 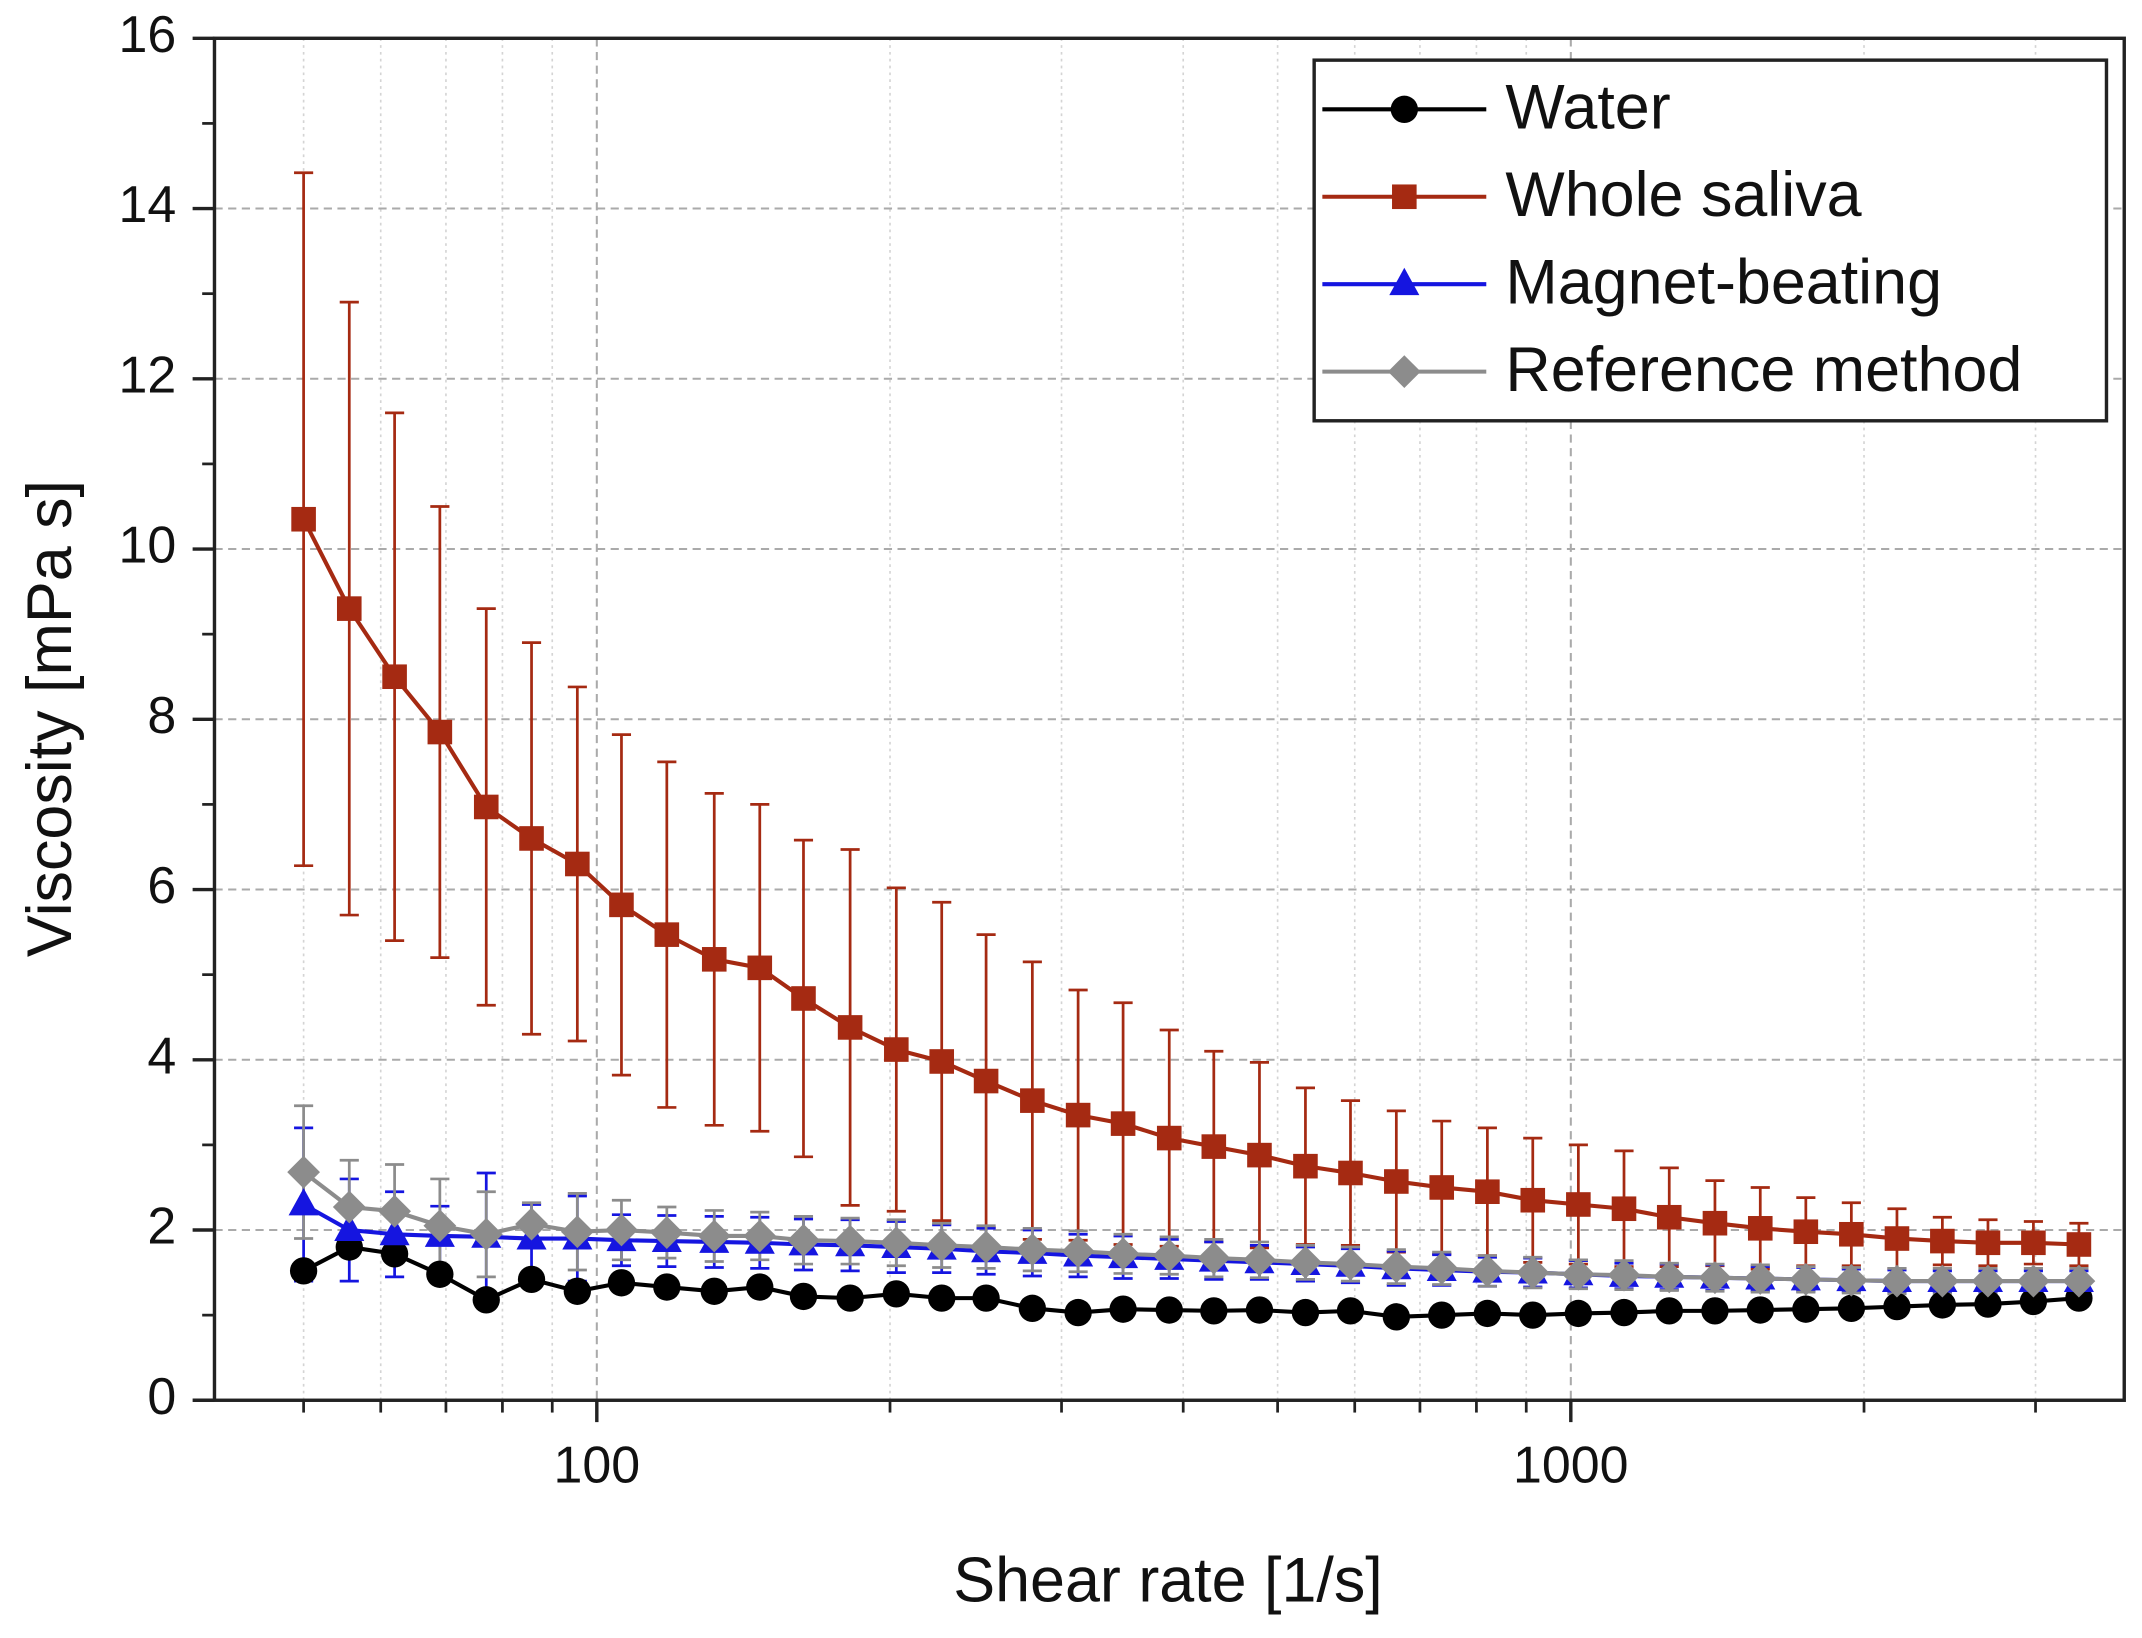 What do you see at coordinates (161, 886) in the screenshot?
I see `y-tick-label: 6` at bounding box center [161, 886].